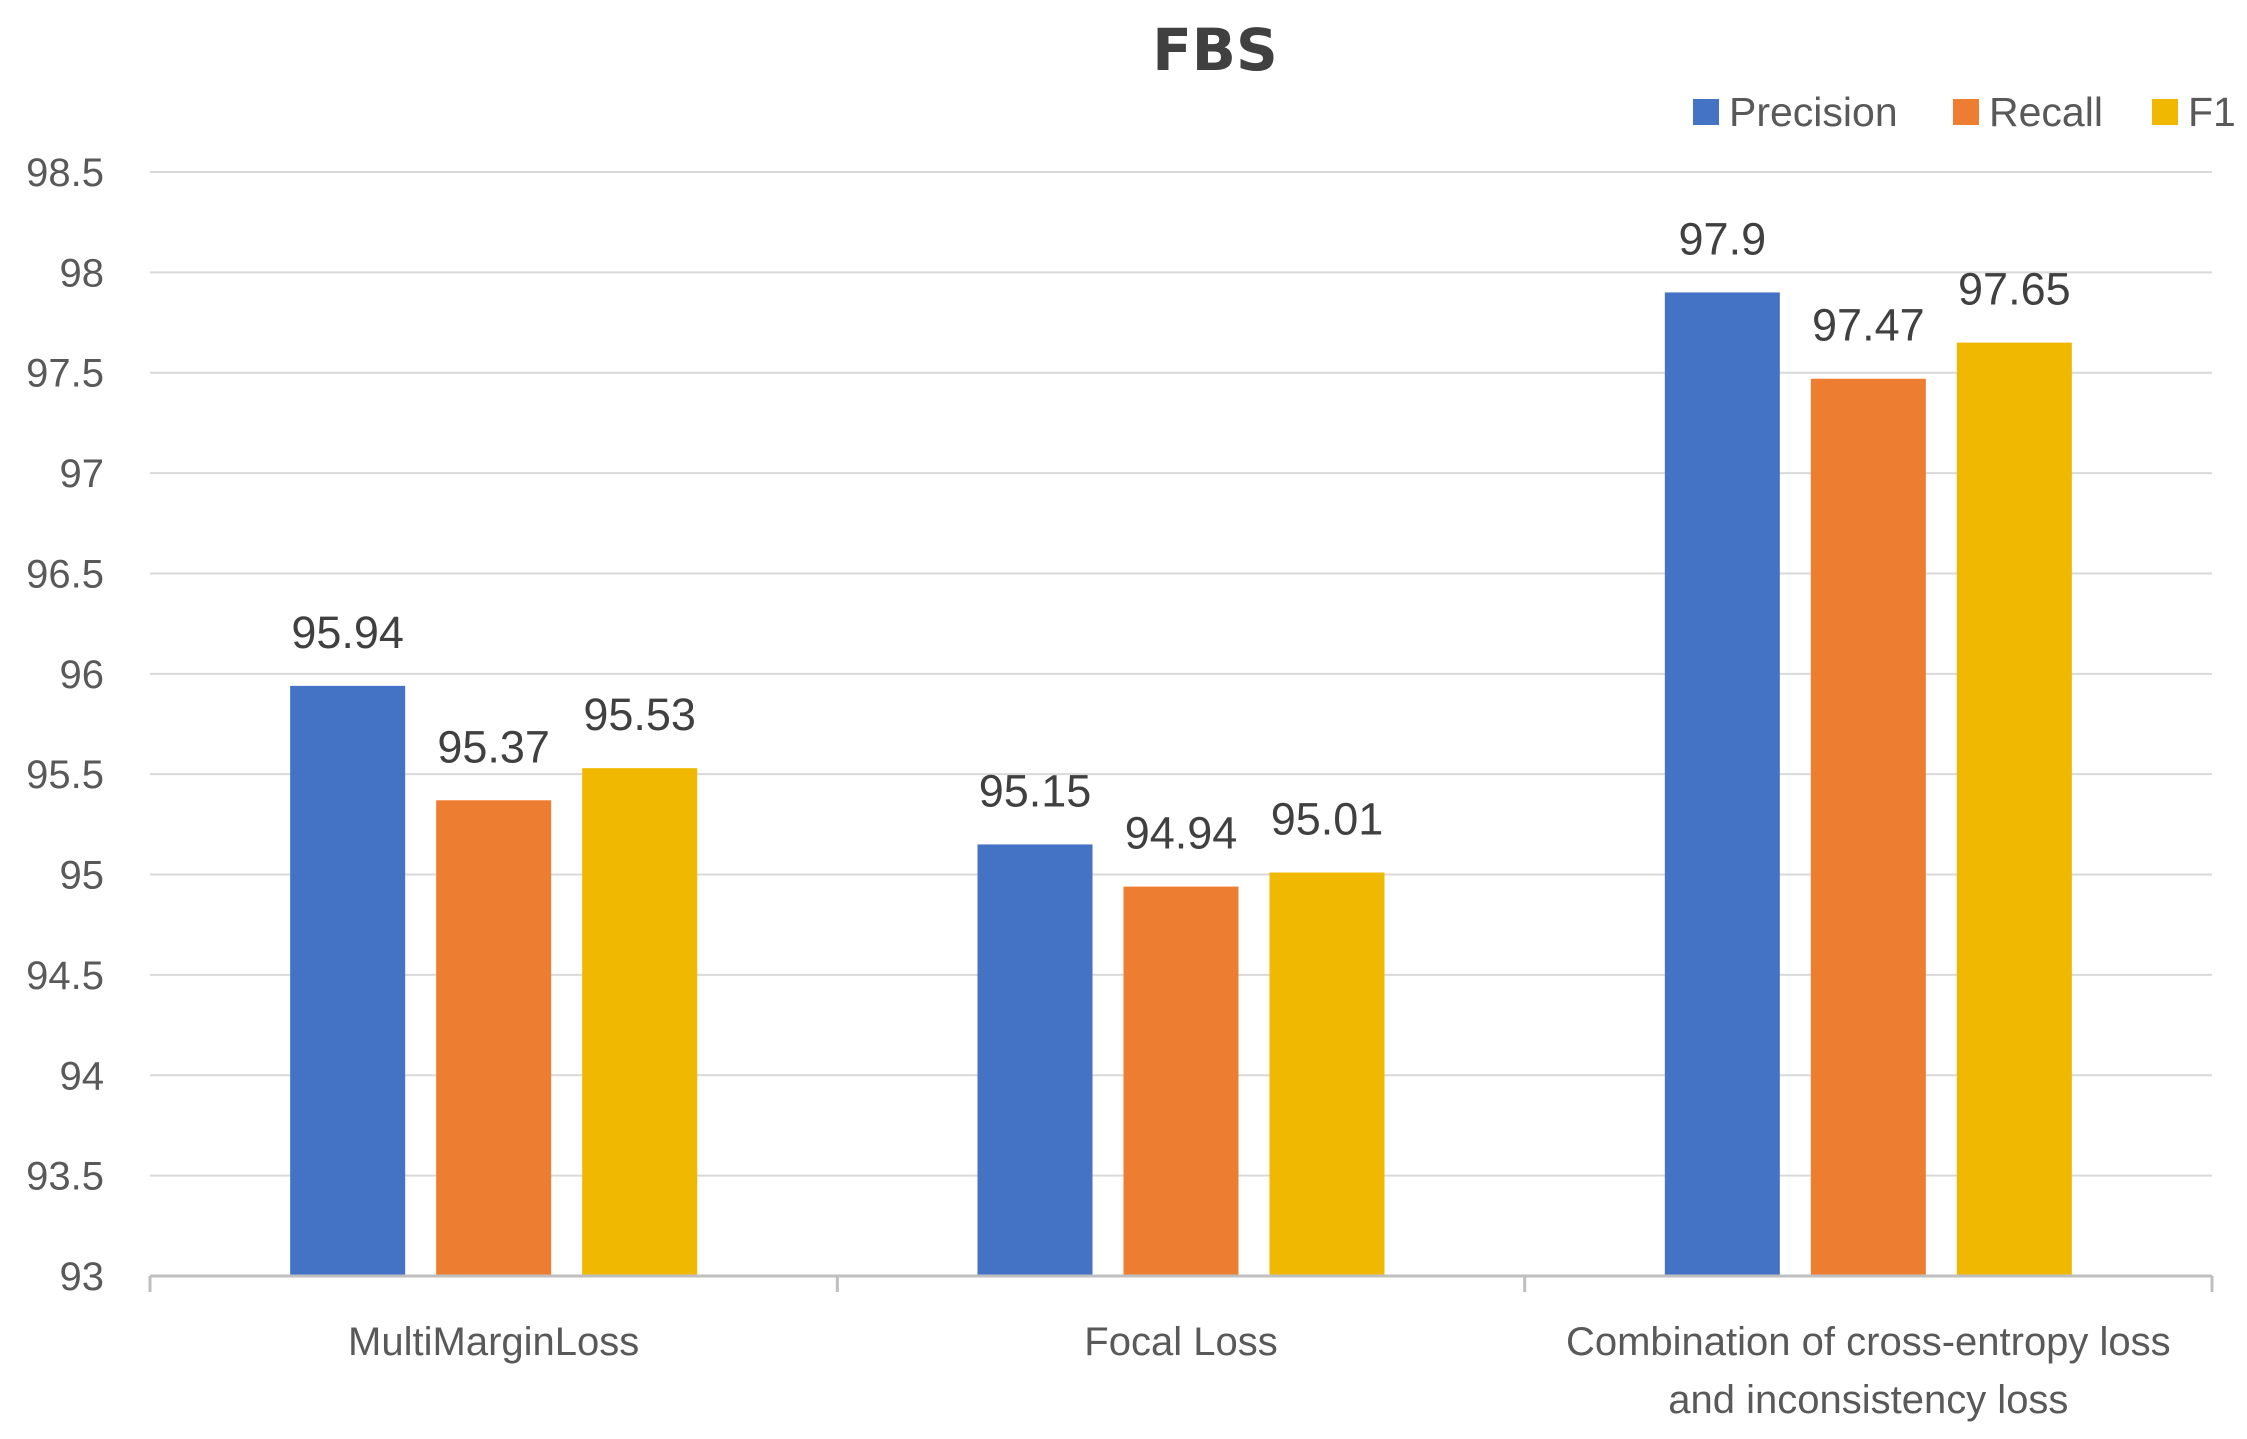 This screenshot has height=1439, width=2247. I want to click on y-tick-label: 94.5, so click(65, 976).